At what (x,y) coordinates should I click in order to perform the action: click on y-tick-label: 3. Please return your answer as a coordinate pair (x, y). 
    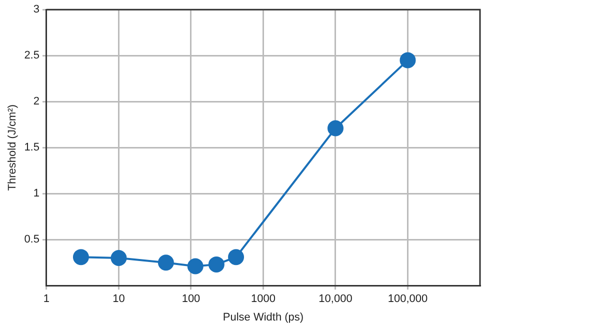
    Looking at the image, I should click on (36, 10).